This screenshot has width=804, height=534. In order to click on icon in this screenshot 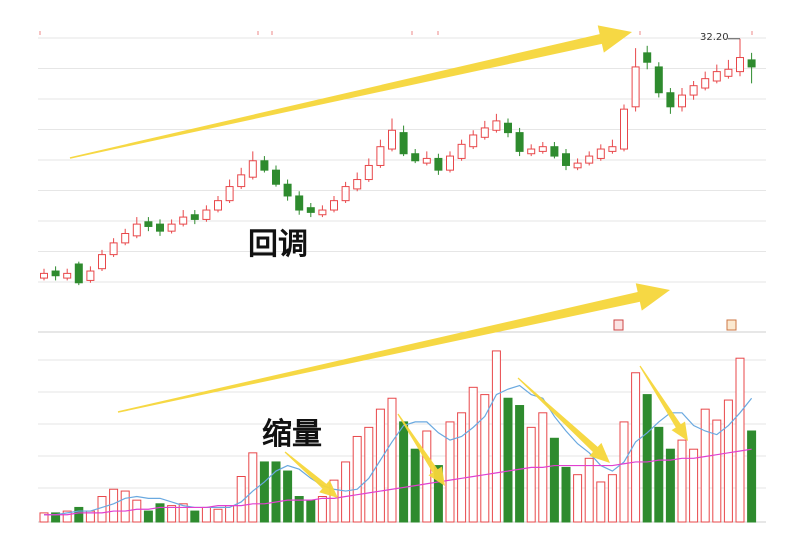, I will do `click(731, 325)`.